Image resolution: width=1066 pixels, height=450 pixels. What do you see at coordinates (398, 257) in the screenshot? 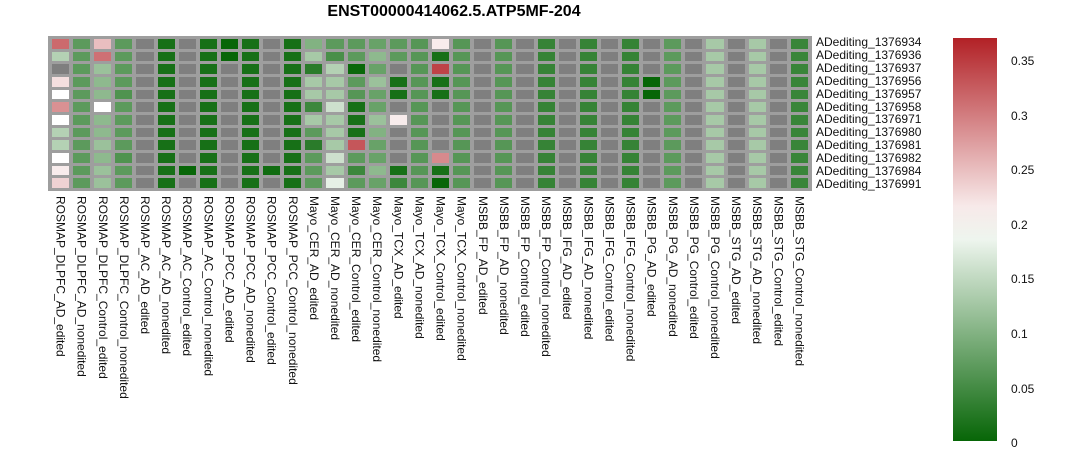
I see `column-label: Mayo_TCX_AD_edited` at bounding box center [398, 257].